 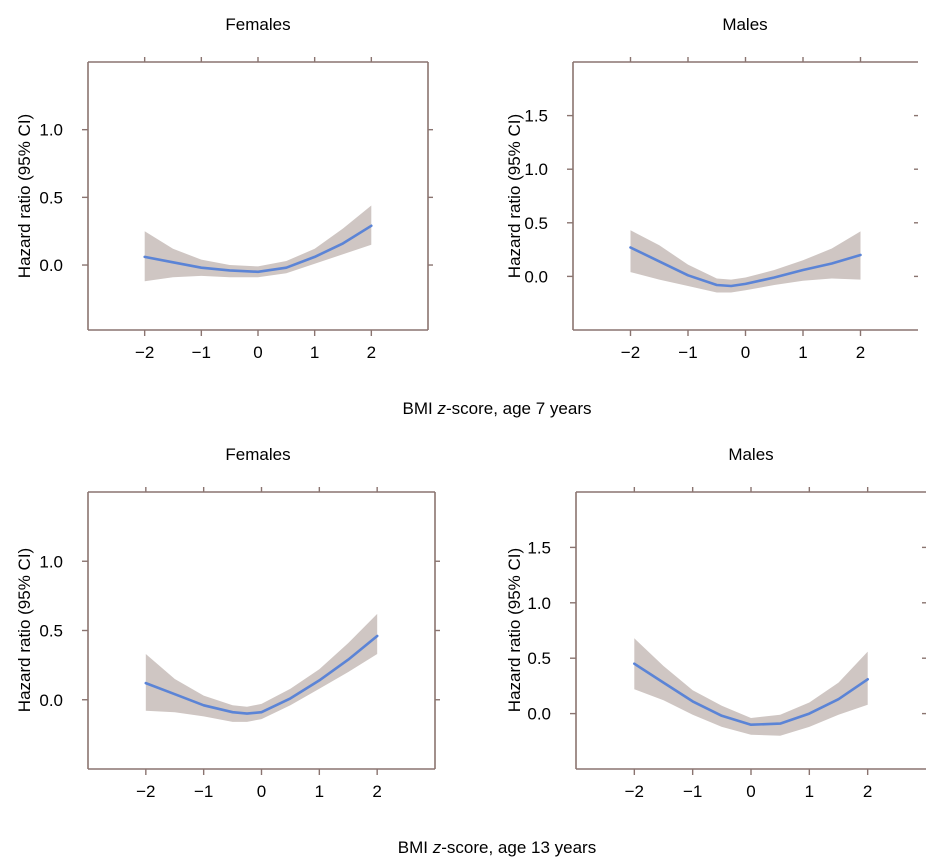 I want to click on x-axis-label-age-7-prefix: BMI, so click(x=420, y=408).